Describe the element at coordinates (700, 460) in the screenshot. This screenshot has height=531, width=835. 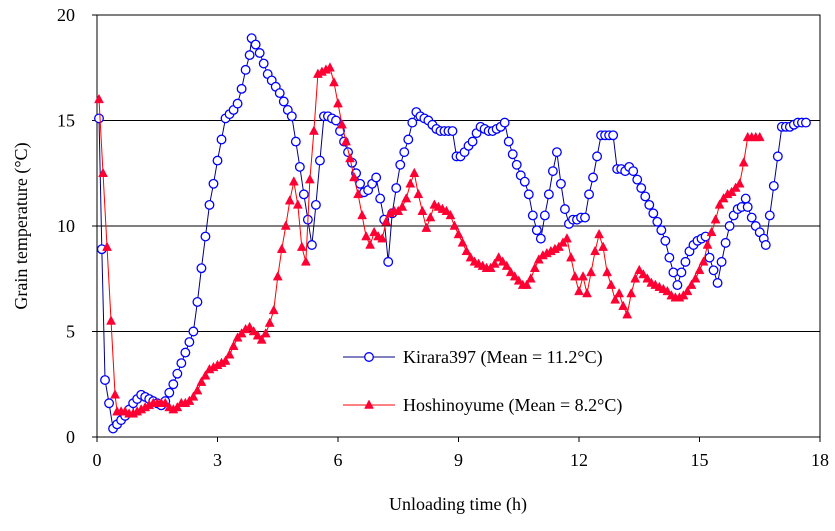
I see `x-tick-label: 15` at that location.